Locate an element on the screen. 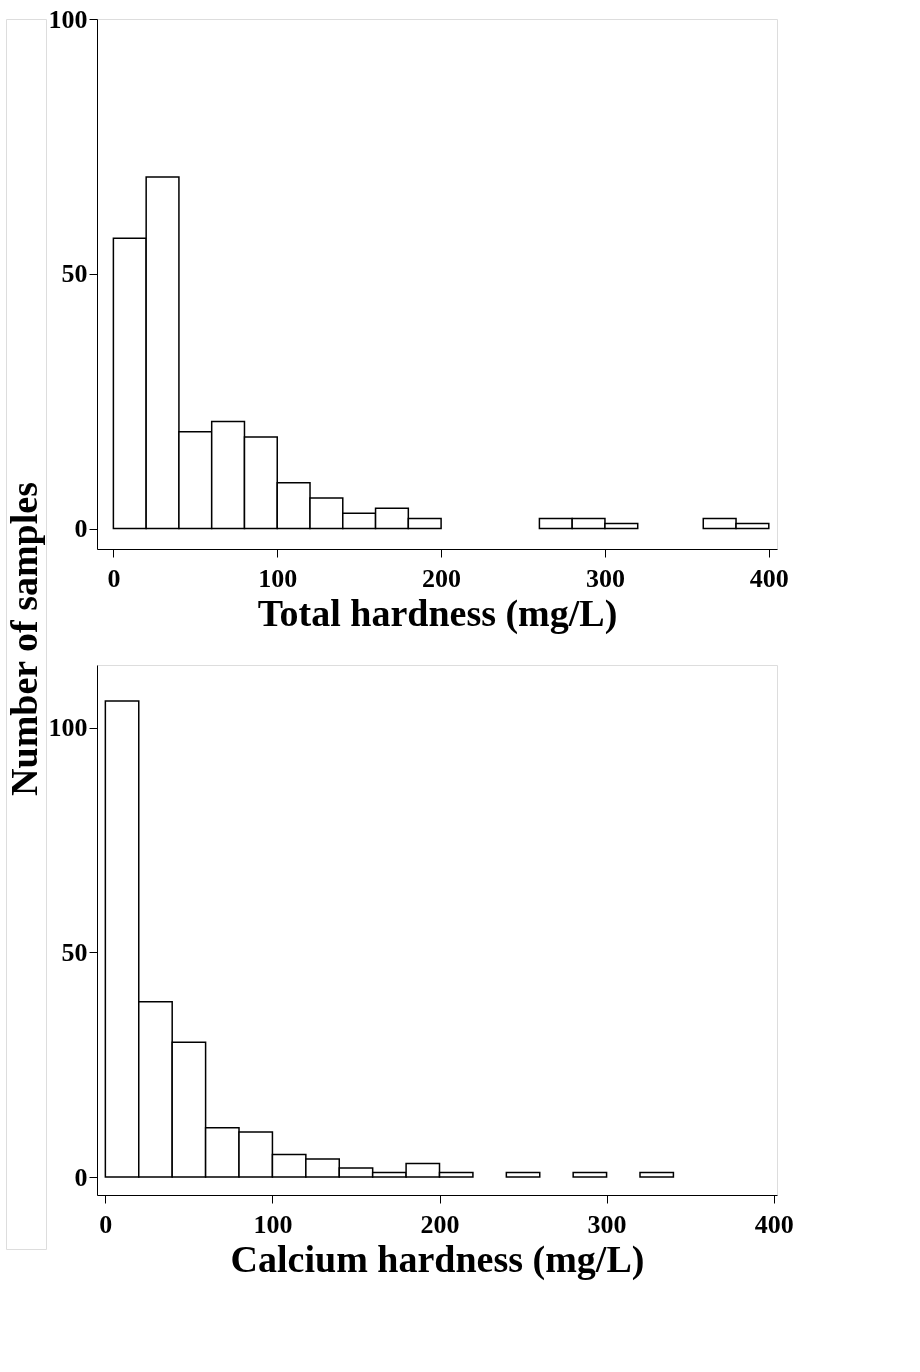 The image size is (920, 1372). x-axis-title: Total hardness (mg/L) is located at coordinates (437, 613).